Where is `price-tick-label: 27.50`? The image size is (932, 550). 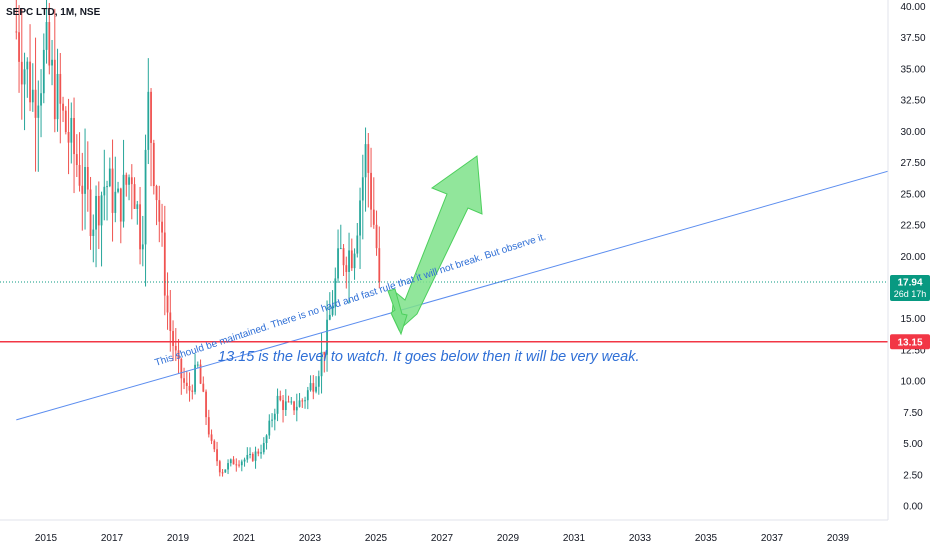
price-tick-label: 27.50 is located at coordinates (912, 163).